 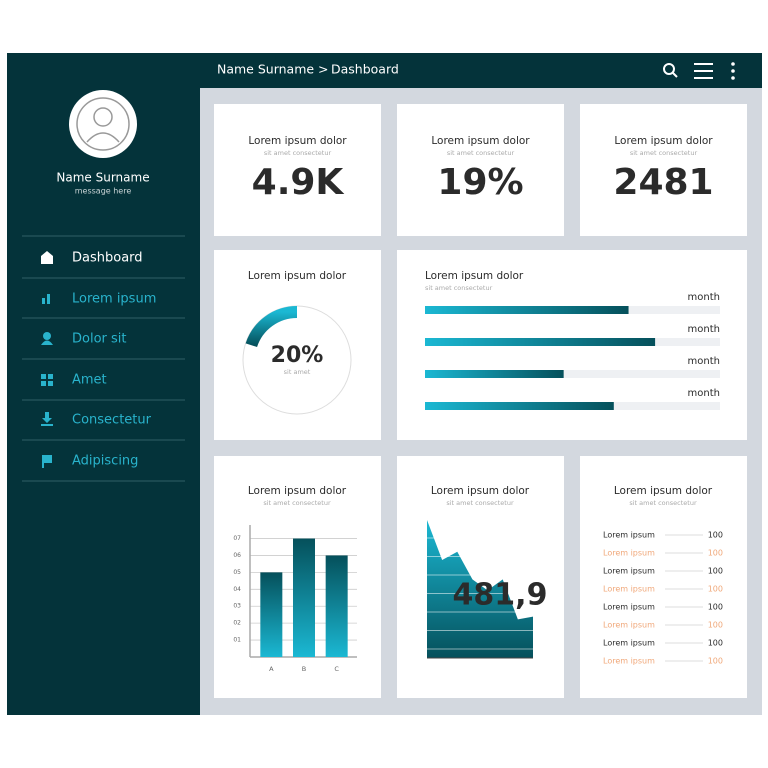 I want to click on nav-item: Dolor sit, so click(x=99, y=339).